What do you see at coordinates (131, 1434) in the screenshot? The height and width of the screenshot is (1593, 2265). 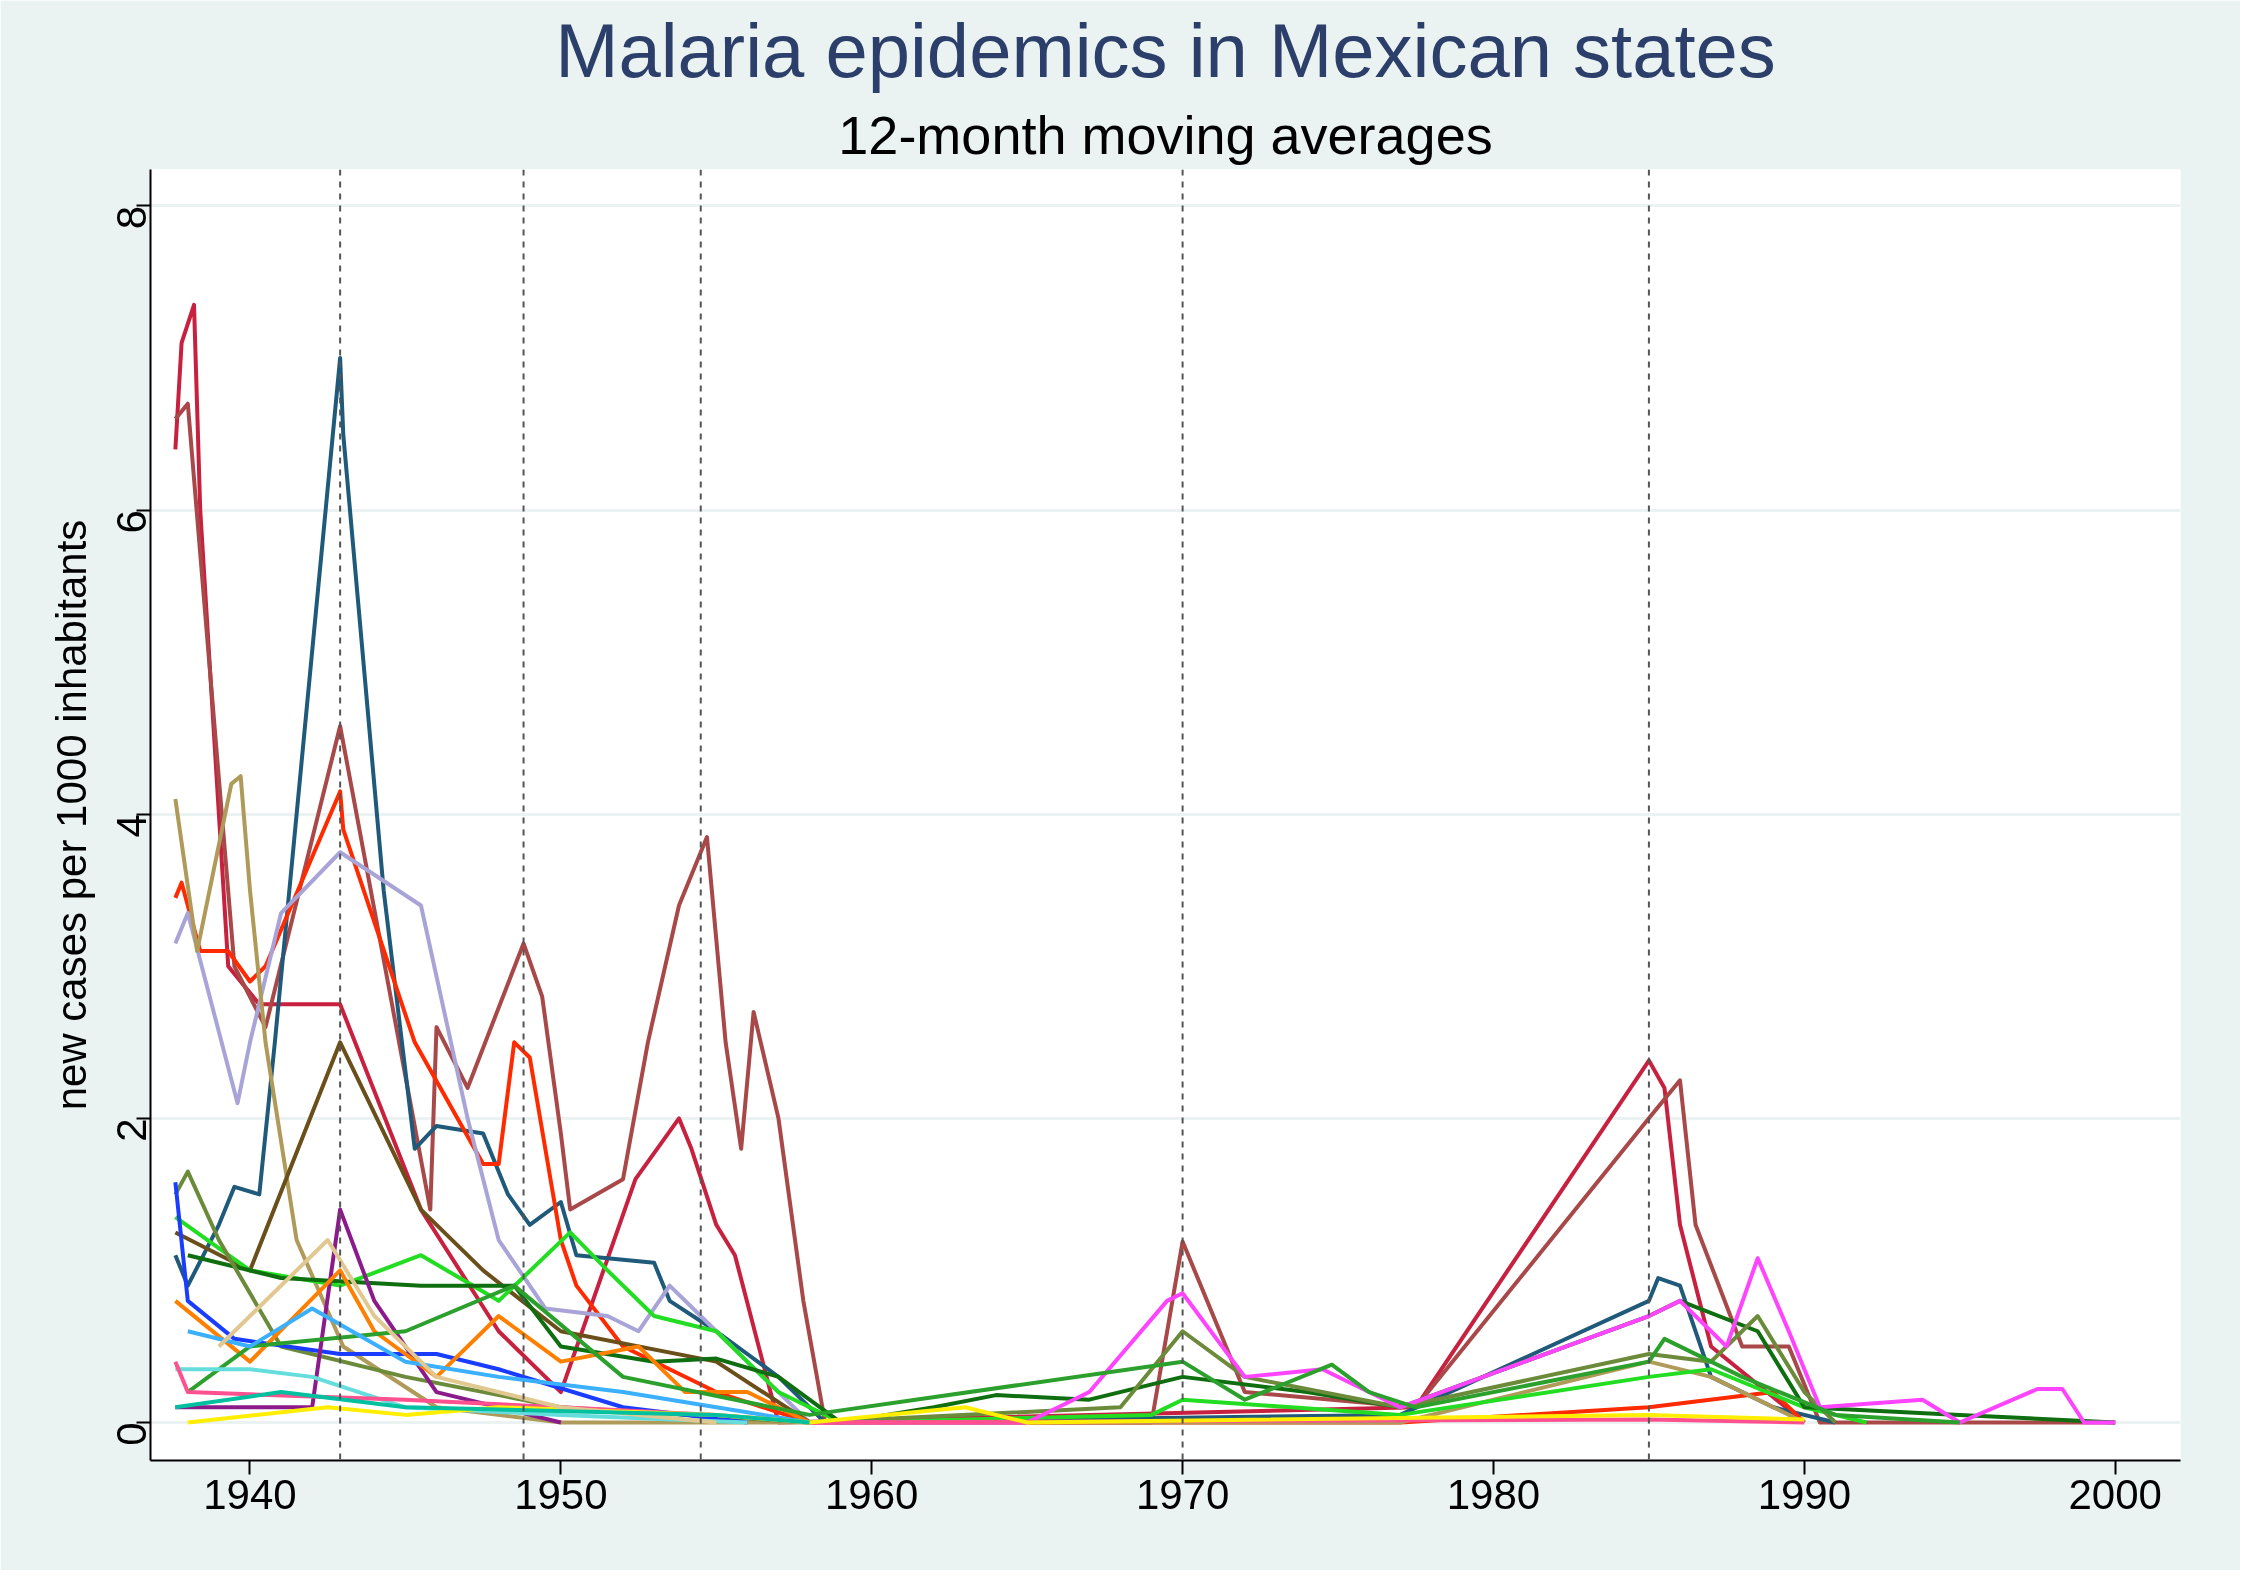 I see `y-tick-label: 0` at bounding box center [131, 1434].